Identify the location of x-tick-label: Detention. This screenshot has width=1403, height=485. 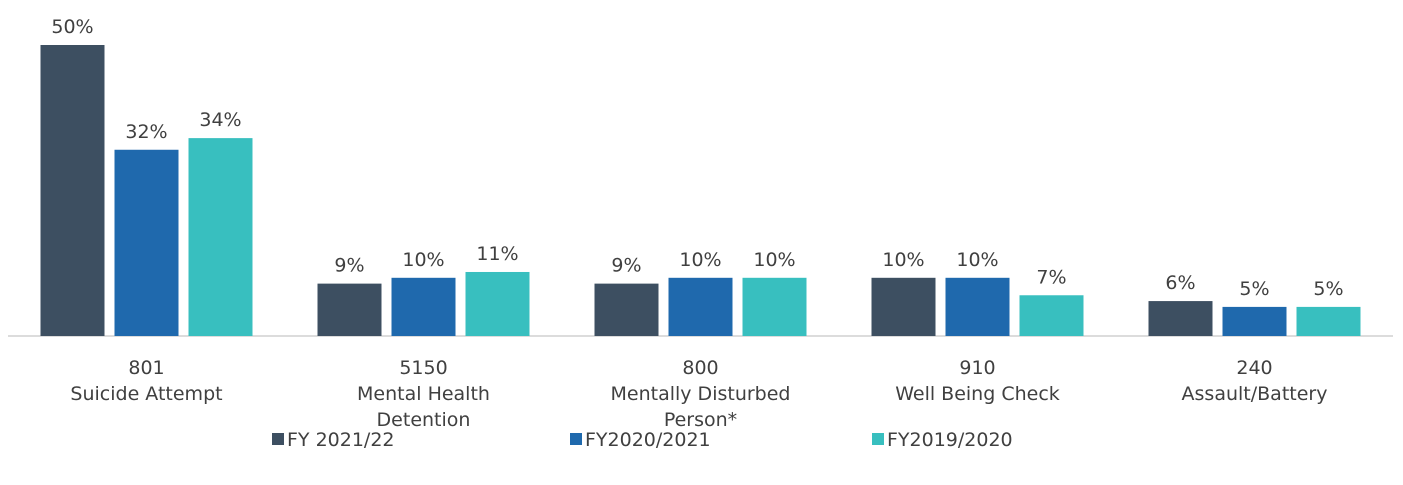
(424, 420).